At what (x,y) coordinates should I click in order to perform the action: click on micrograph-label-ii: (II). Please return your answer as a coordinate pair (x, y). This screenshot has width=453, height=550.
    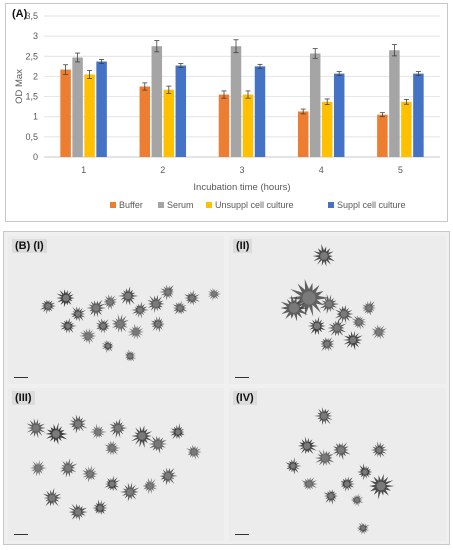
    Looking at the image, I should click on (243, 246).